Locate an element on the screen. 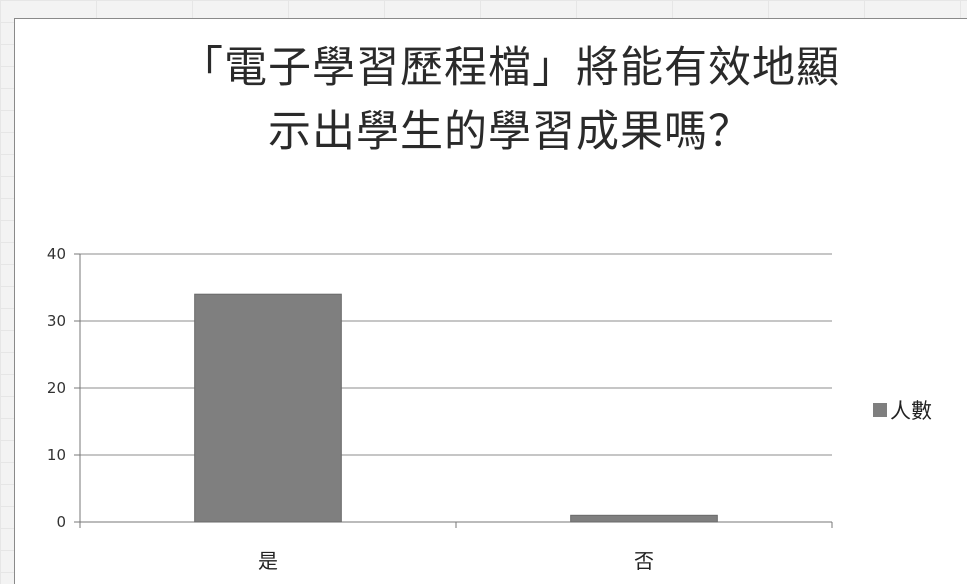 The image size is (967, 584). legend-swatch is located at coordinates (880, 410).